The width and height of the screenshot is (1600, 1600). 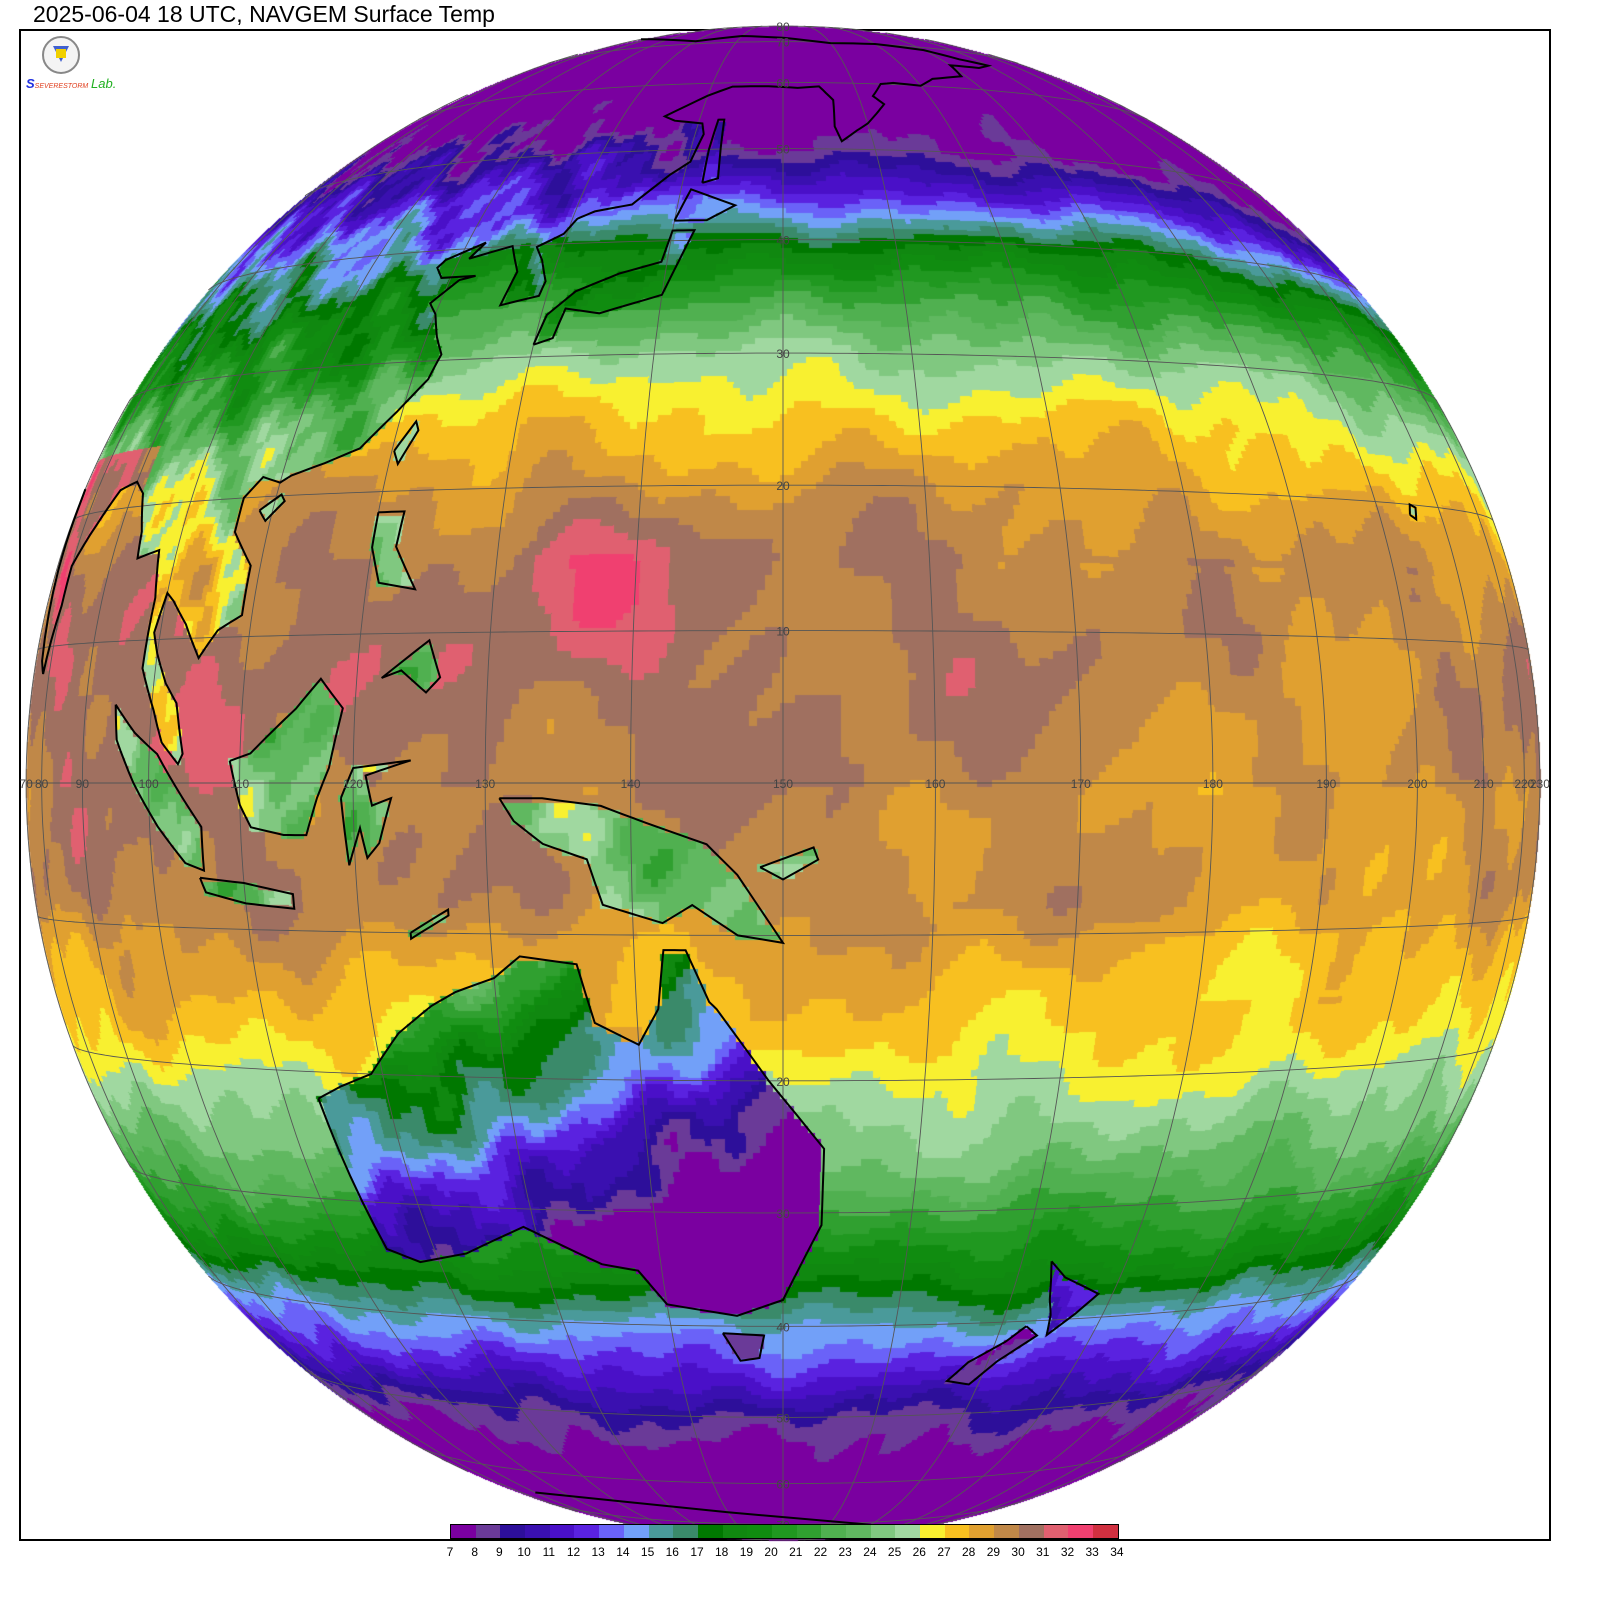 What do you see at coordinates (944, 1552) in the screenshot?
I see `legend-label: 27` at bounding box center [944, 1552].